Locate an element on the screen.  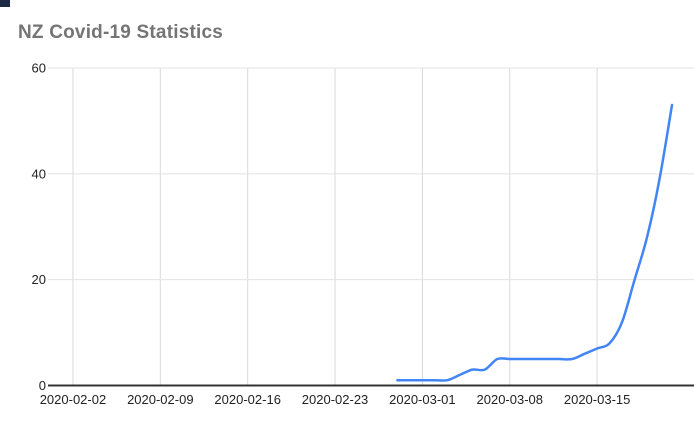
x-tick-label: 2020-02-09 is located at coordinates (160, 399).